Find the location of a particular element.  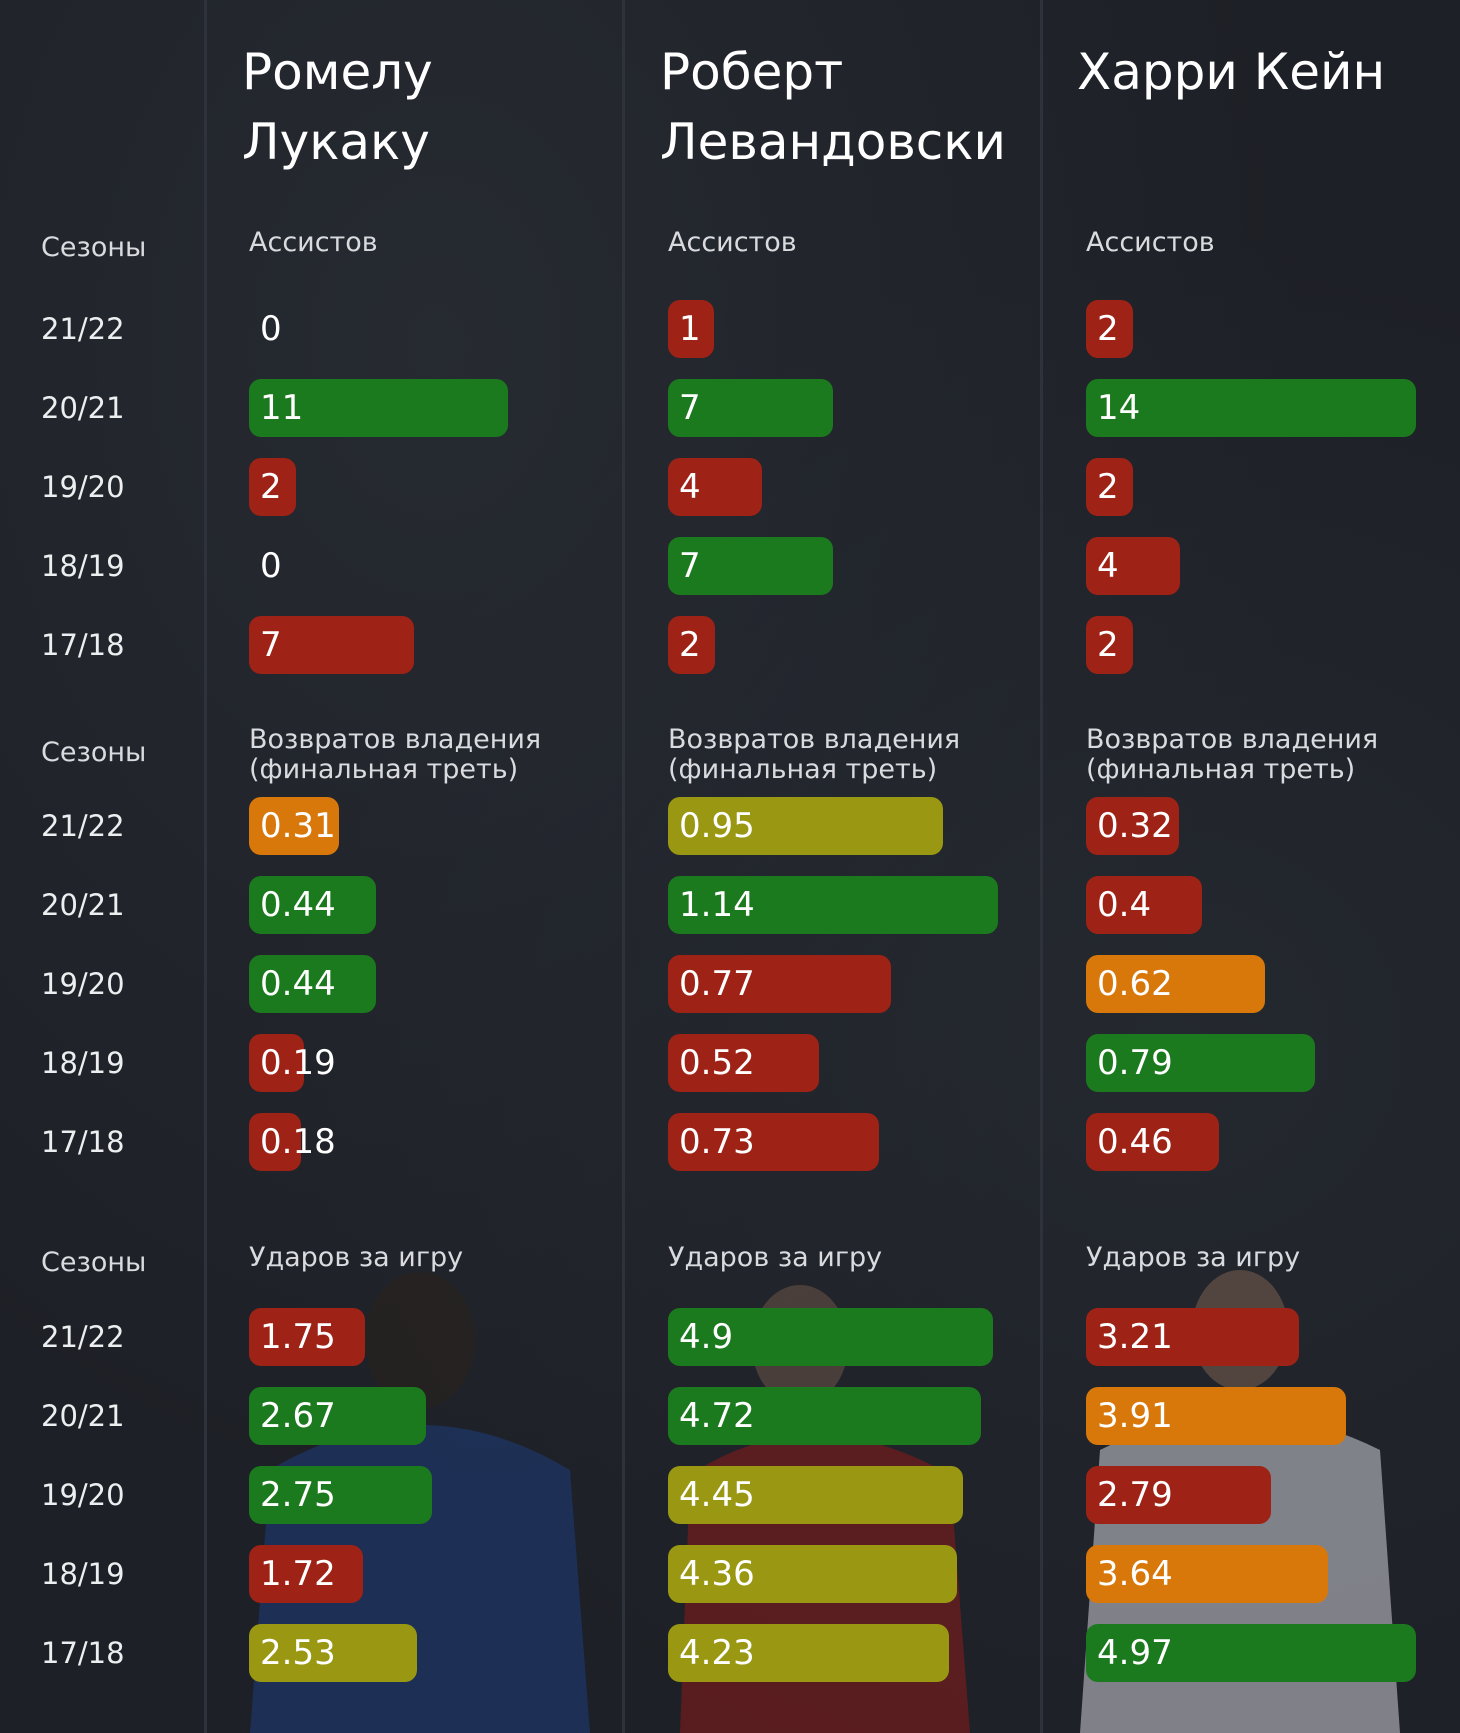

bar-value-label: 3.64 is located at coordinates (1135, 1574).